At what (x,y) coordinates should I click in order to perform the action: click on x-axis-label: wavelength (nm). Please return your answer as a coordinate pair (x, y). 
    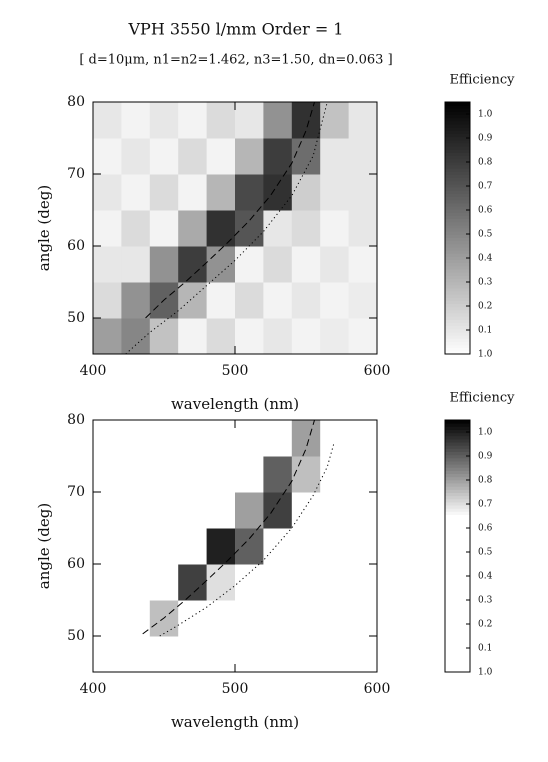
    Looking at the image, I should click on (235, 722).